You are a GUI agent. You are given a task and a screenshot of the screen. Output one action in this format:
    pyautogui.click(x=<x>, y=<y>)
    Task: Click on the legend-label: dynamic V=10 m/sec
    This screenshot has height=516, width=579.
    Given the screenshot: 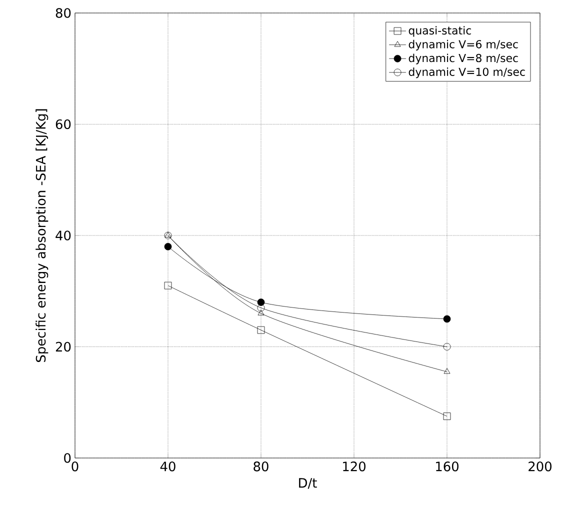 What is the action you would take?
    pyautogui.click(x=466, y=73)
    